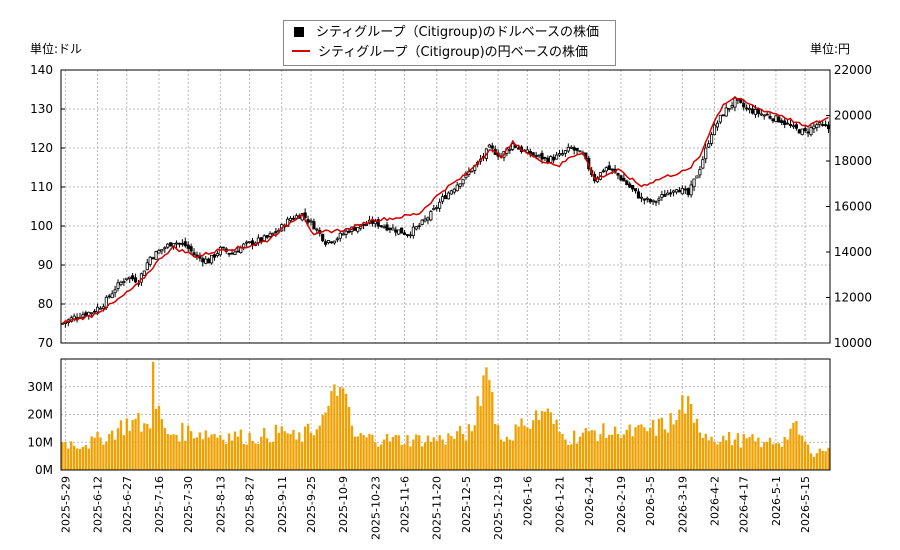 The image size is (900, 550). I want to click on right-tick-label: 14000, so click(853, 252).